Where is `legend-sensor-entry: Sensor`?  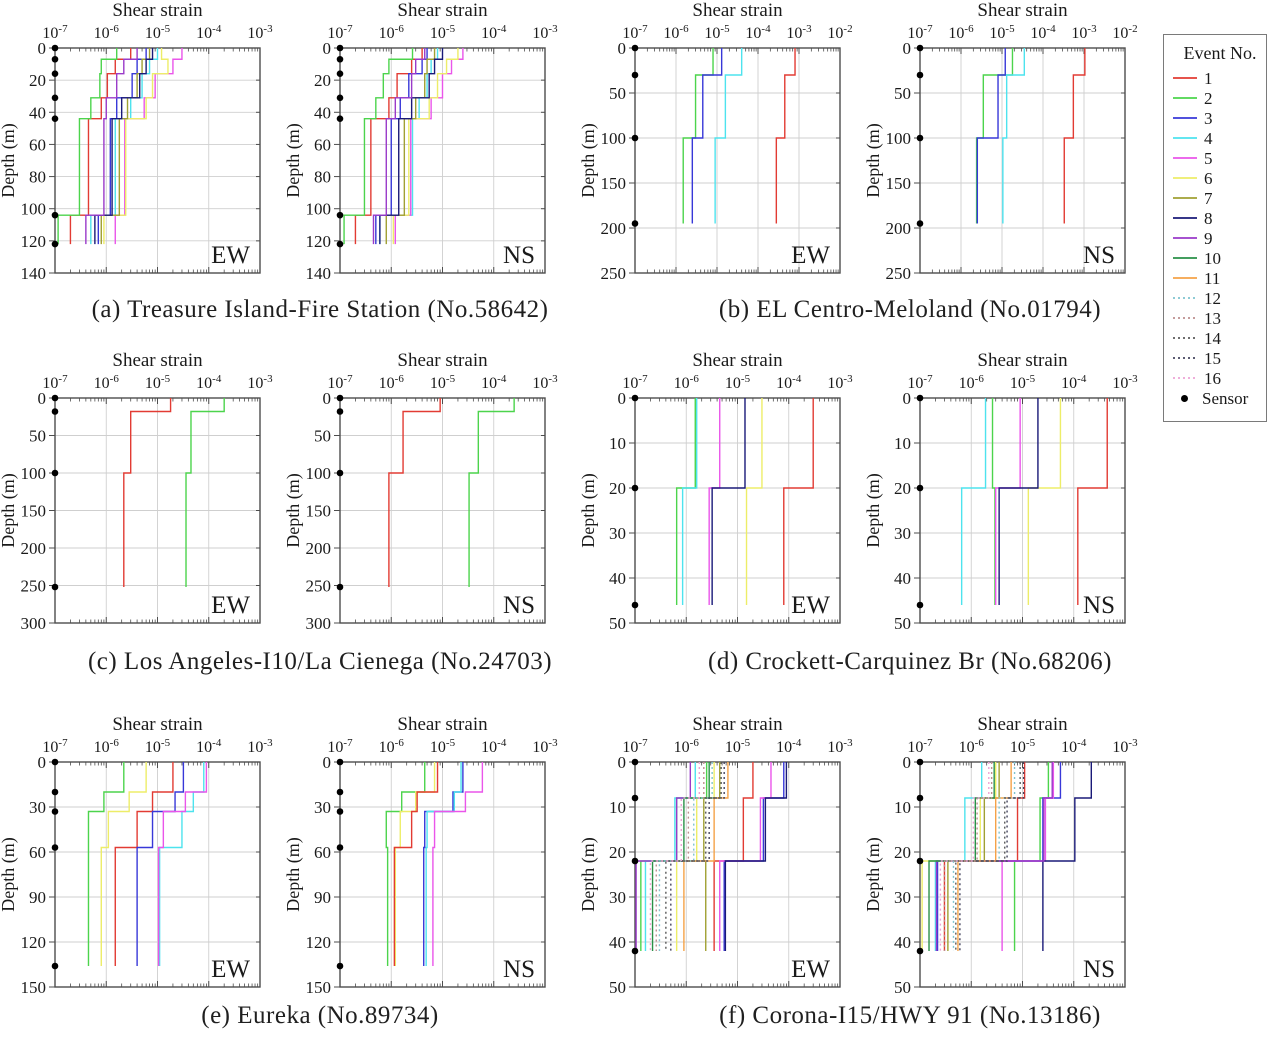
legend-sensor-entry: Sensor is located at coordinates (1217, 398).